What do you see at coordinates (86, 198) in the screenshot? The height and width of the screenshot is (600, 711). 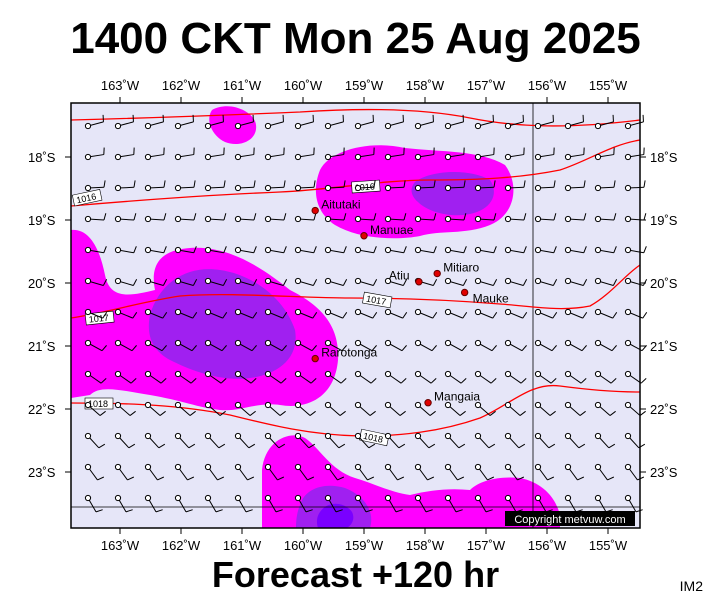 I see `isobar-label: 1016` at bounding box center [86, 198].